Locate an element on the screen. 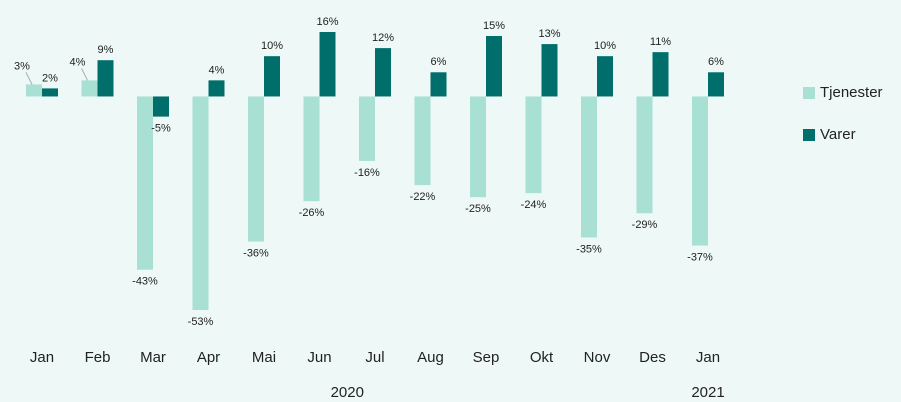 This screenshot has height=402, width=901. value-label: -36% is located at coordinates (256, 253).